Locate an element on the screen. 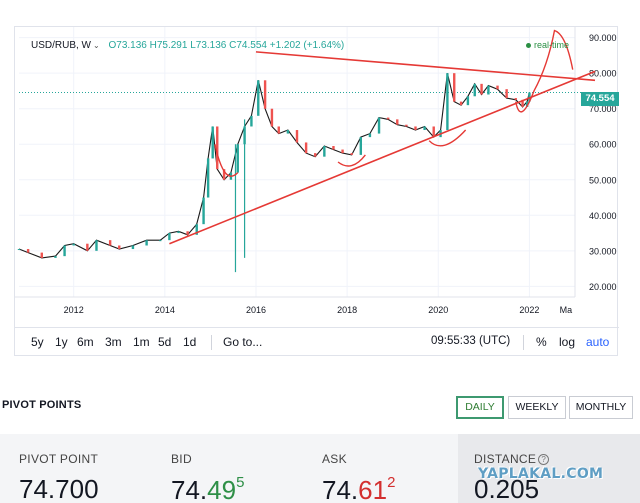 The image size is (640, 503). help-icon: ? is located at coordinates (544, 459).